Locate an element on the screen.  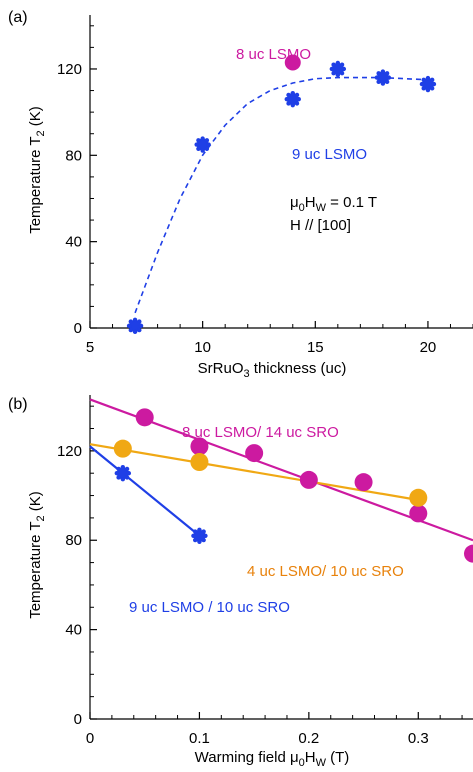
y-tick-label: 40 is located at coordinates (73, 630).